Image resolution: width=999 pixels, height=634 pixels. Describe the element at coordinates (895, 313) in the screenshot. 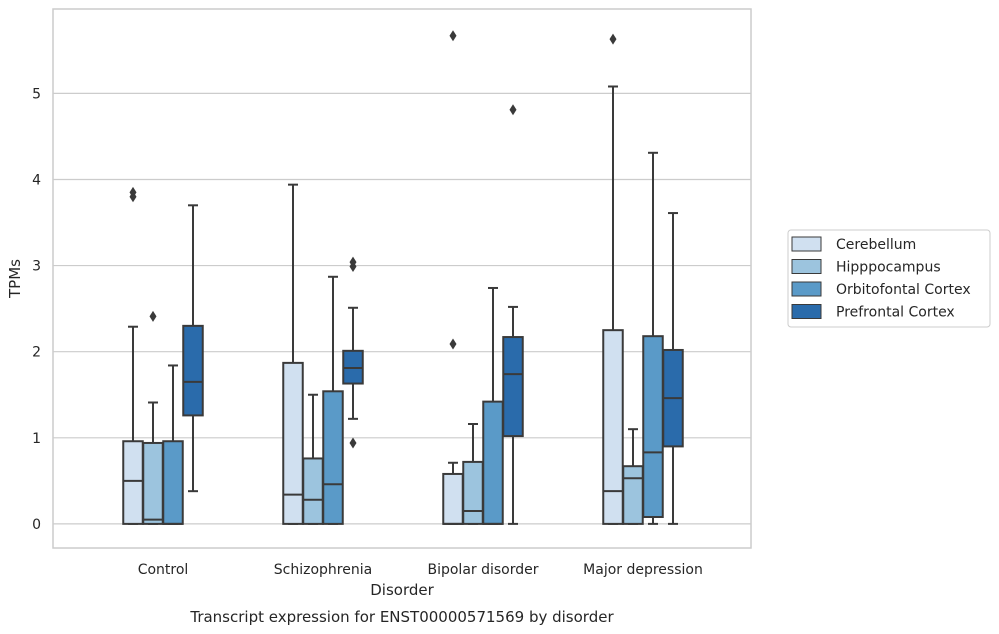

I see `legend-label: Prefrontal Cortex` at that location.